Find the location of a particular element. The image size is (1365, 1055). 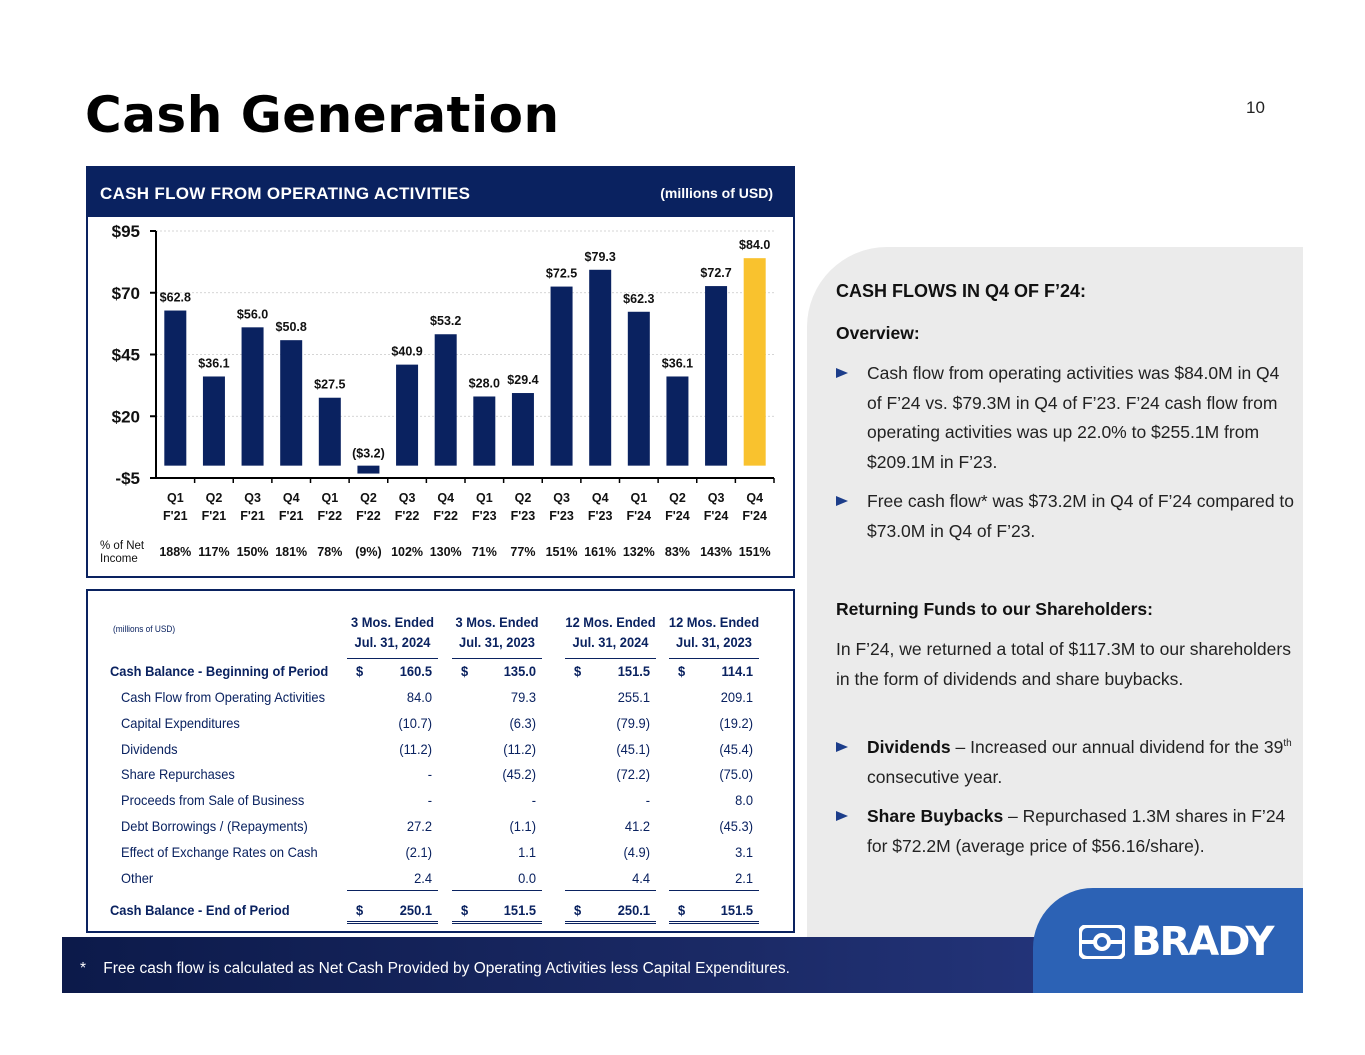

dividends-label: Dividends is located at coordinates (909, 747).